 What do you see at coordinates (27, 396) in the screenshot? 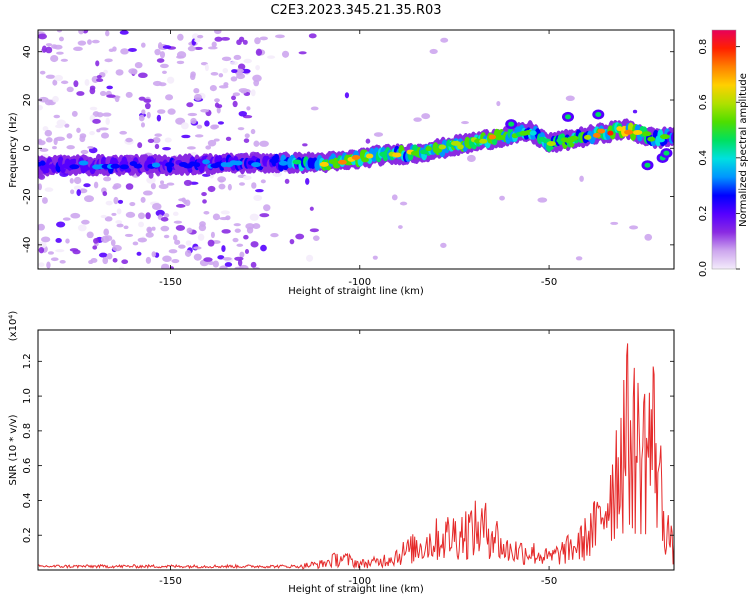
I see `snr-y-tick-label: 1.0` at bounding box center [27, 396].